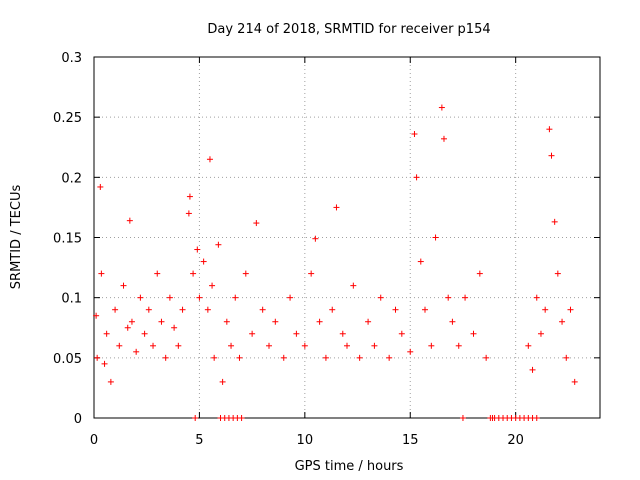 The image size is (640, 480). What do you see at coordinates (67, 359) in the screenshot?
I see `y-tick-label: 0.05` at bounding box center [67, 359].